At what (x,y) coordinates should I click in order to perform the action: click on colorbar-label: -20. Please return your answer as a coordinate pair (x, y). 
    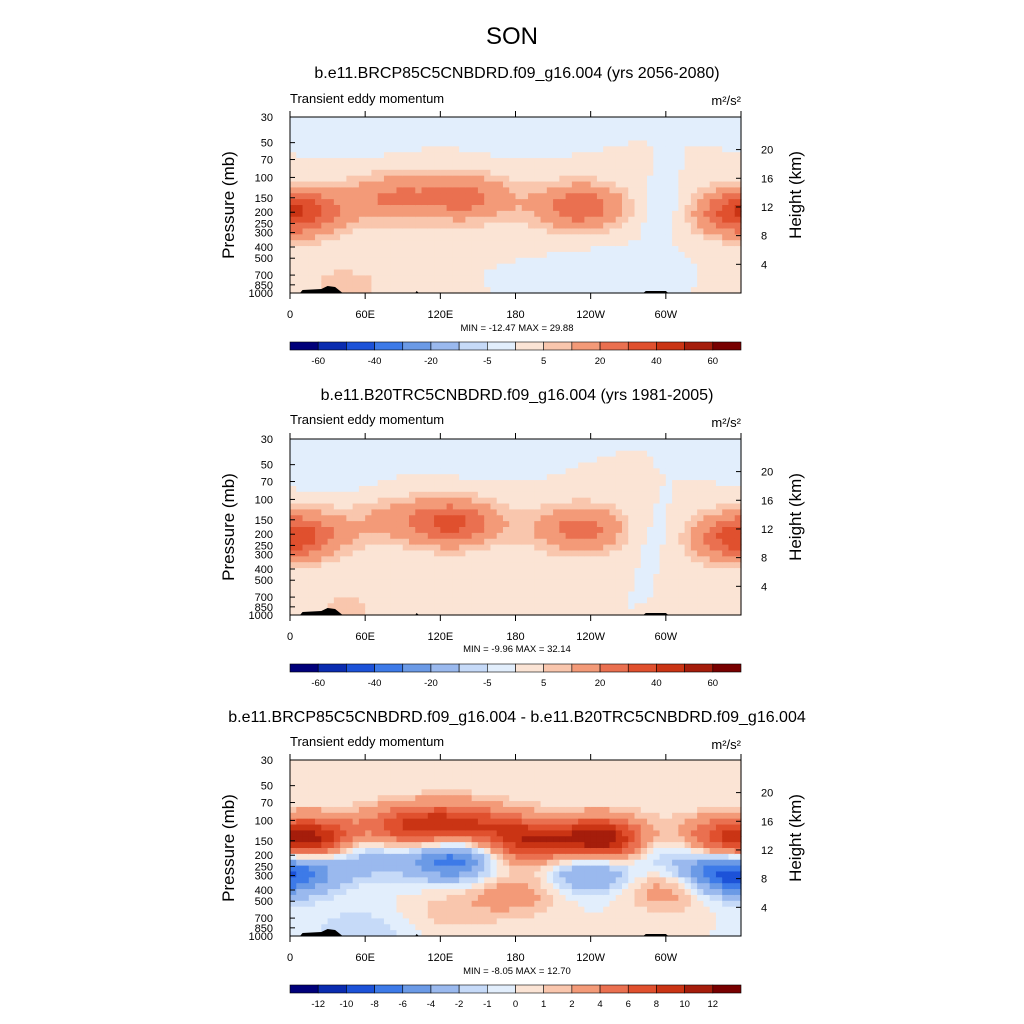
    Looking at the image, I should click on (431, 361).